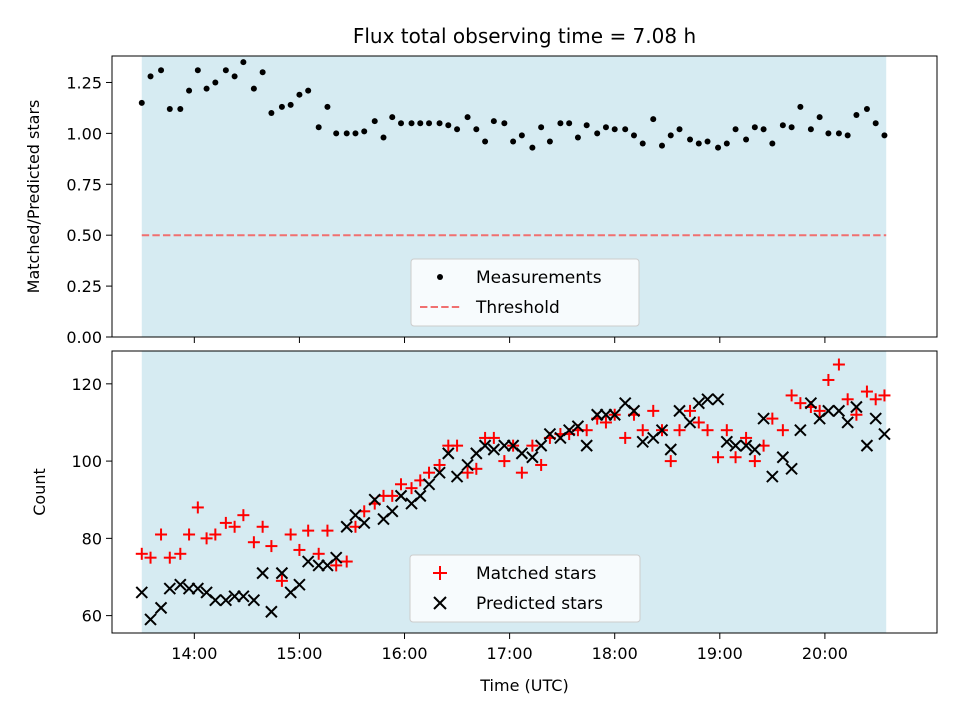  Describe the element at coordinates (39, 492) in the screenshot. I see `bottom-y-axis-label: Count` at that location.